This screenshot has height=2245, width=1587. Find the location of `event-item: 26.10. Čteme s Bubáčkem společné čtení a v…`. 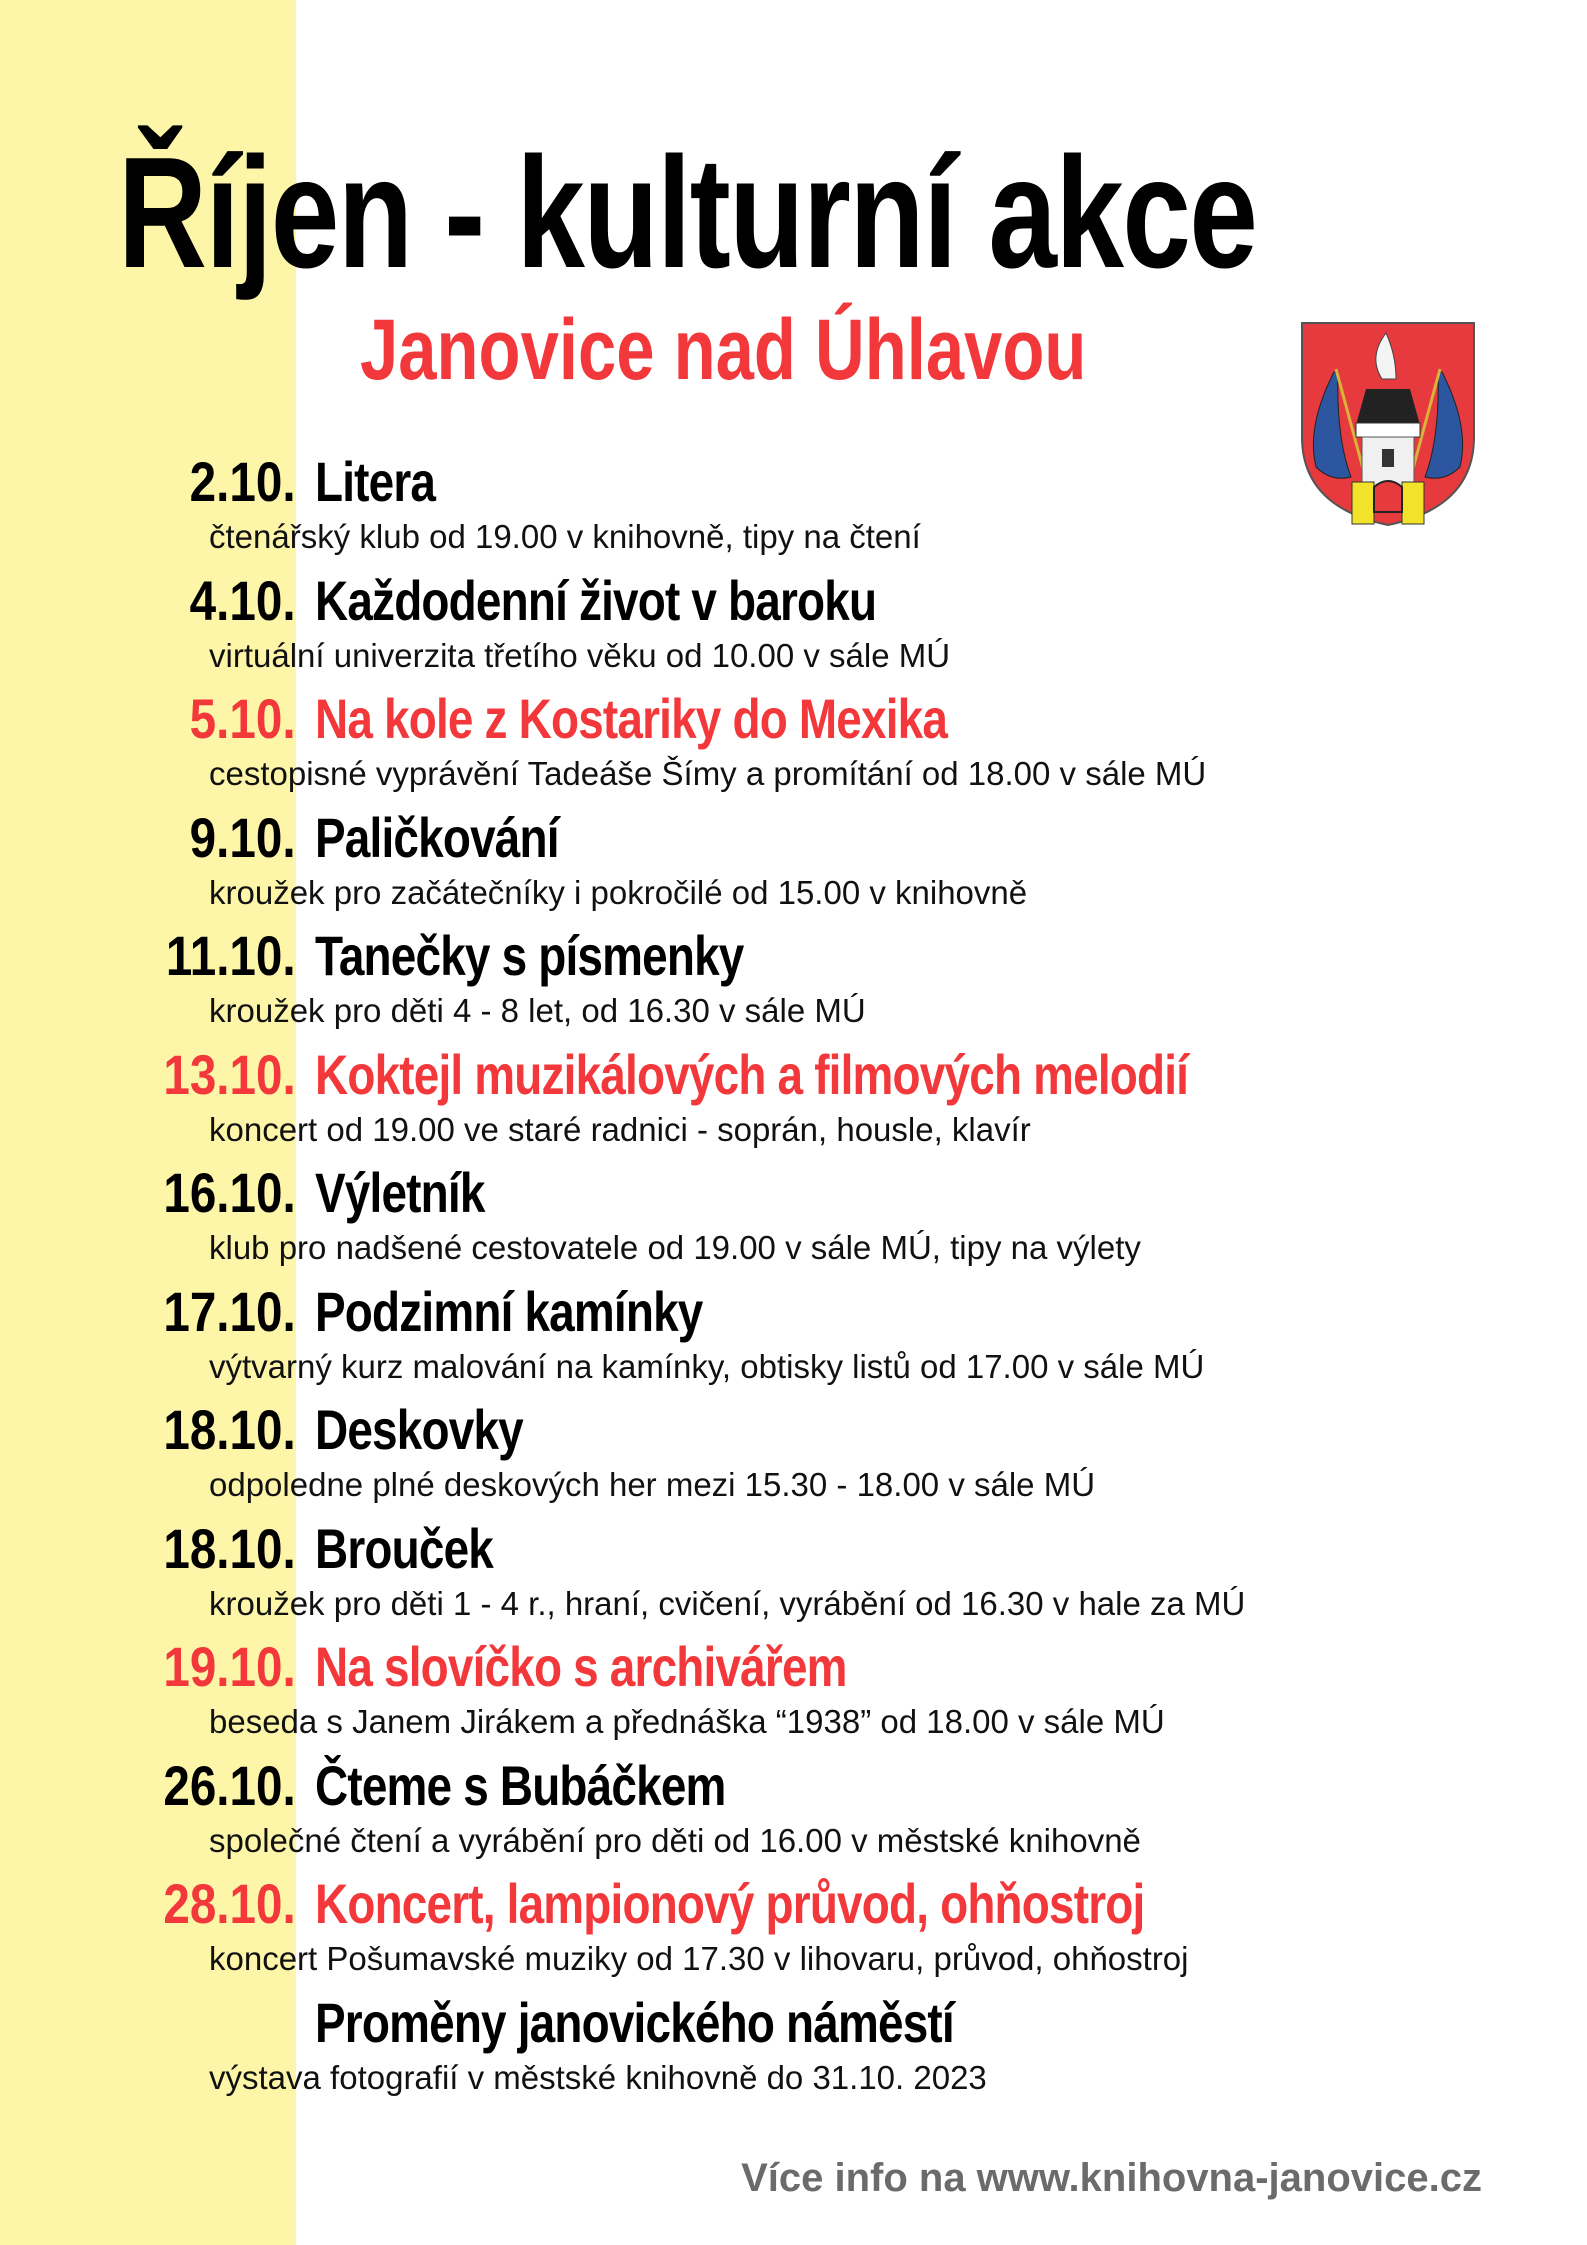

event-item: 26.10. Čteme s Bubáčkem společné čtení a v… is located at coordinates (793, 1809).